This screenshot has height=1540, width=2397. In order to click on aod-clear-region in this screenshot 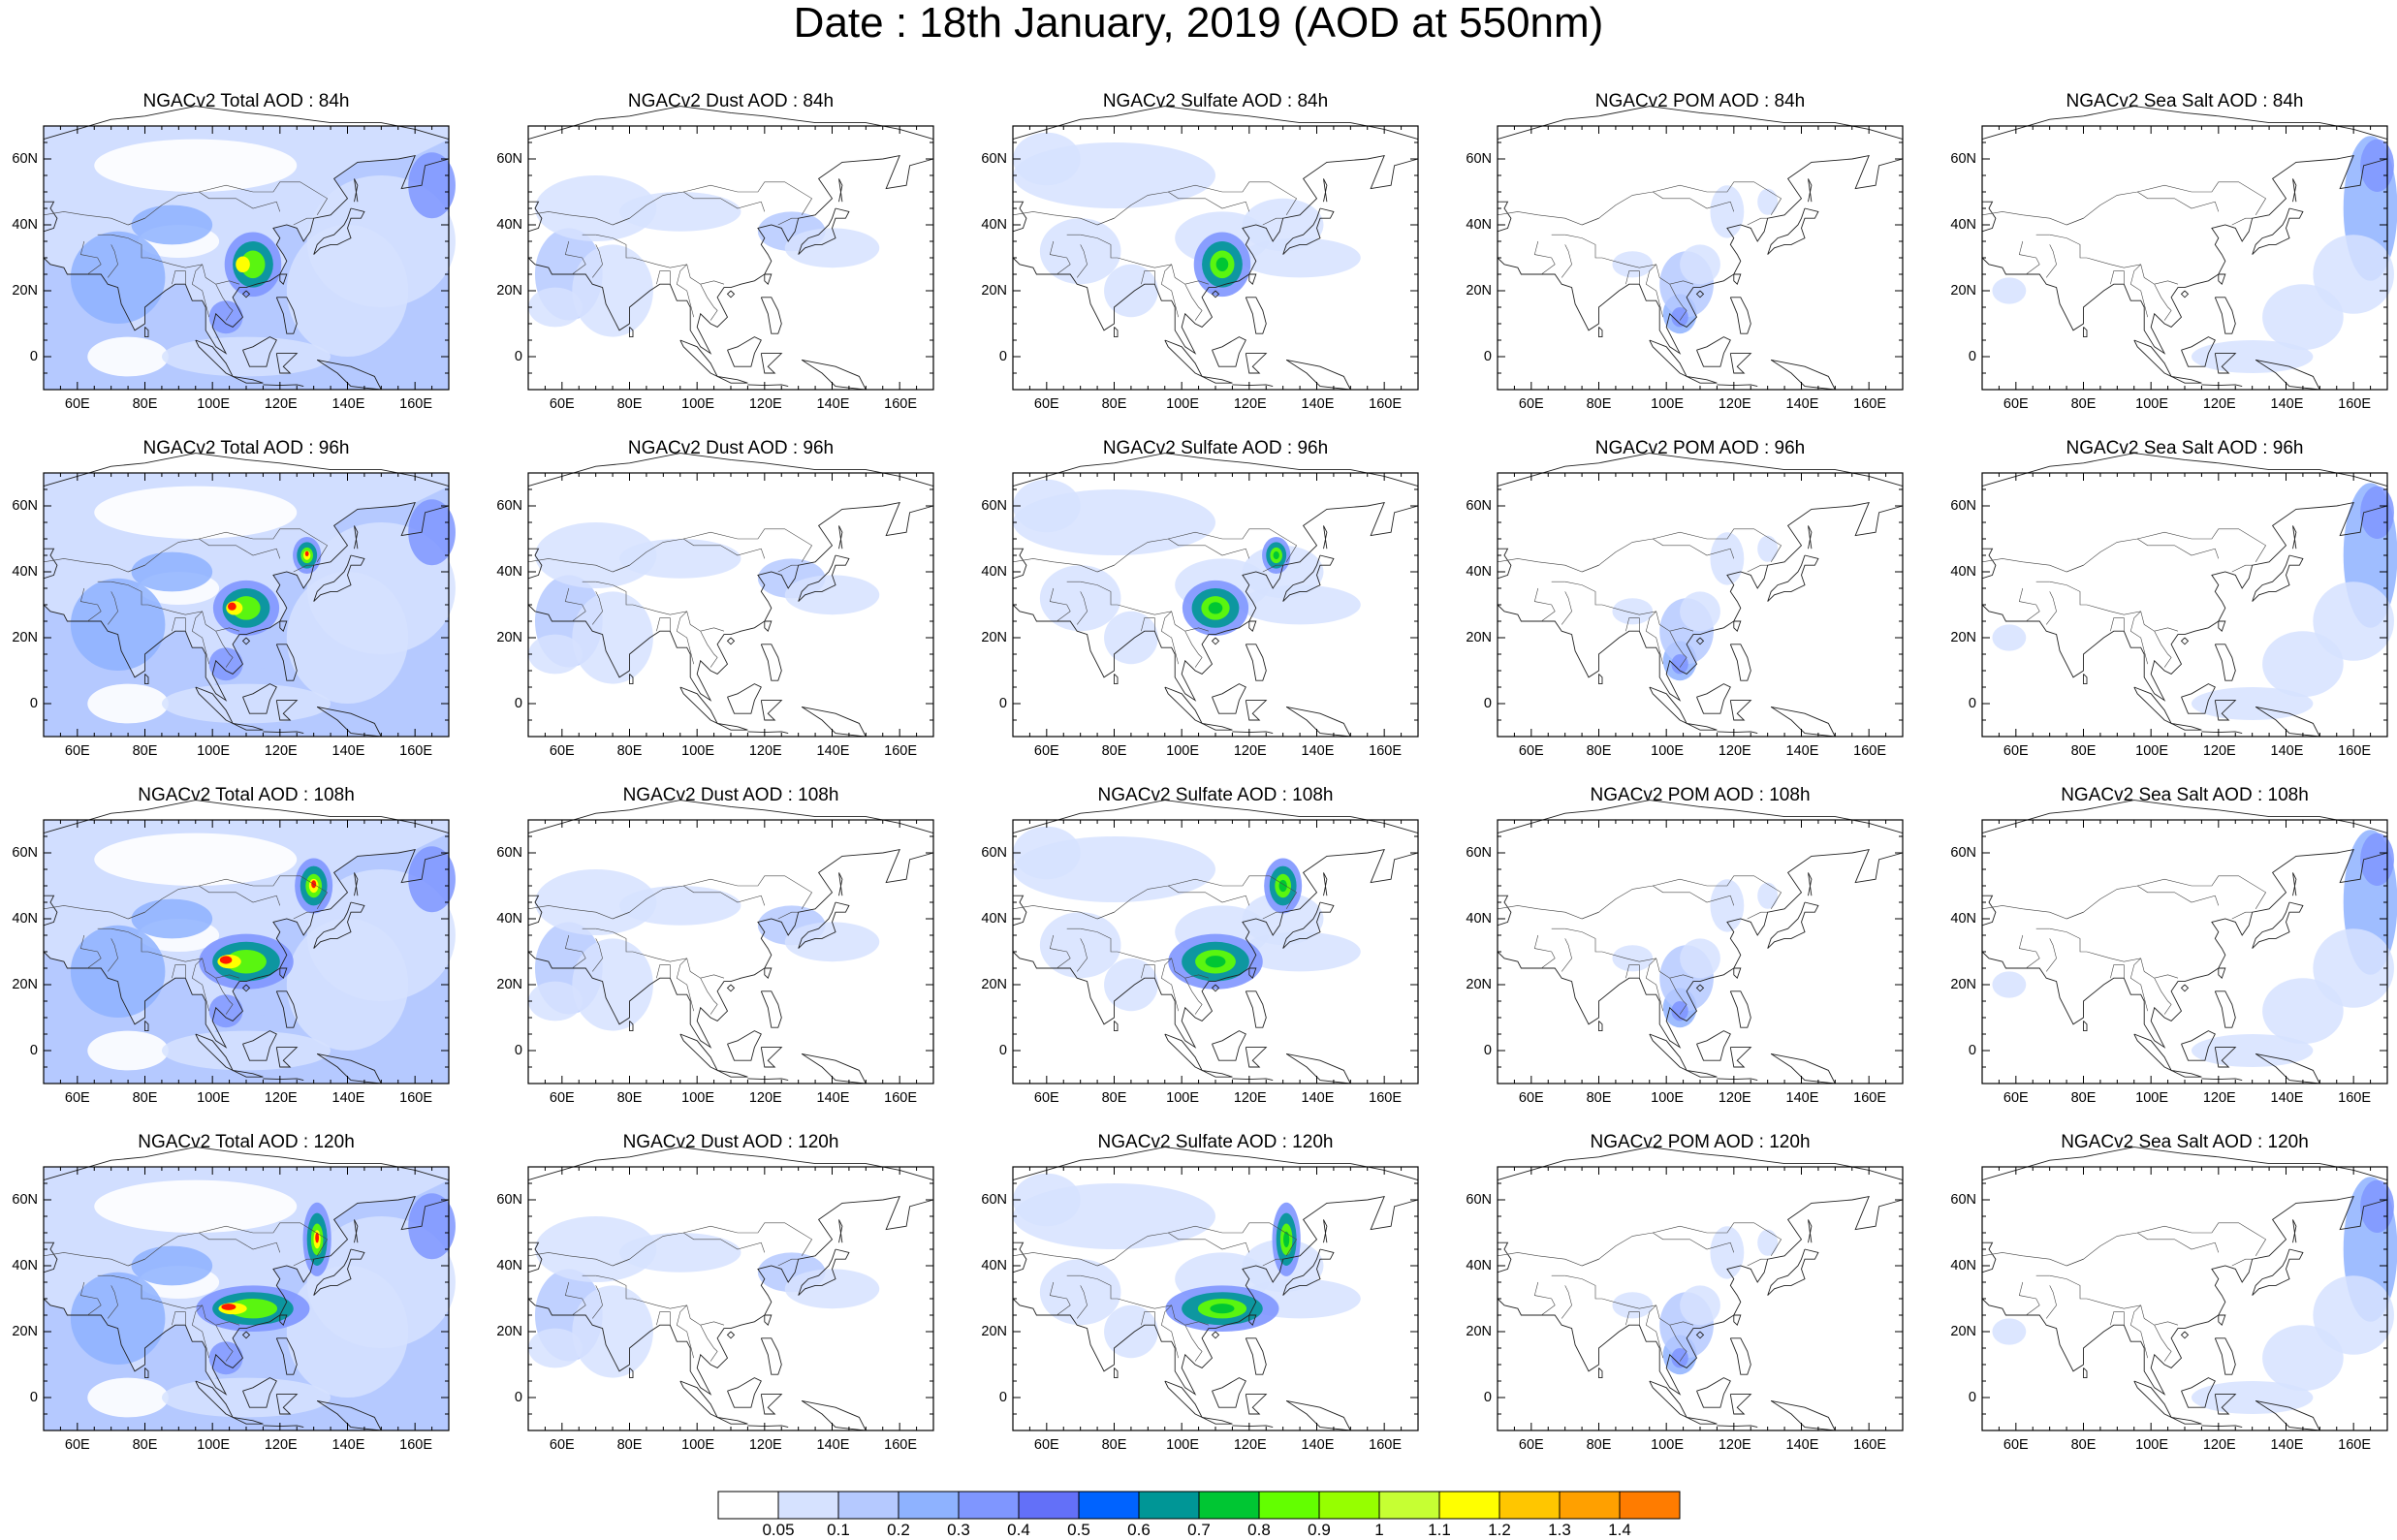, I will do `click(128, 703)`.